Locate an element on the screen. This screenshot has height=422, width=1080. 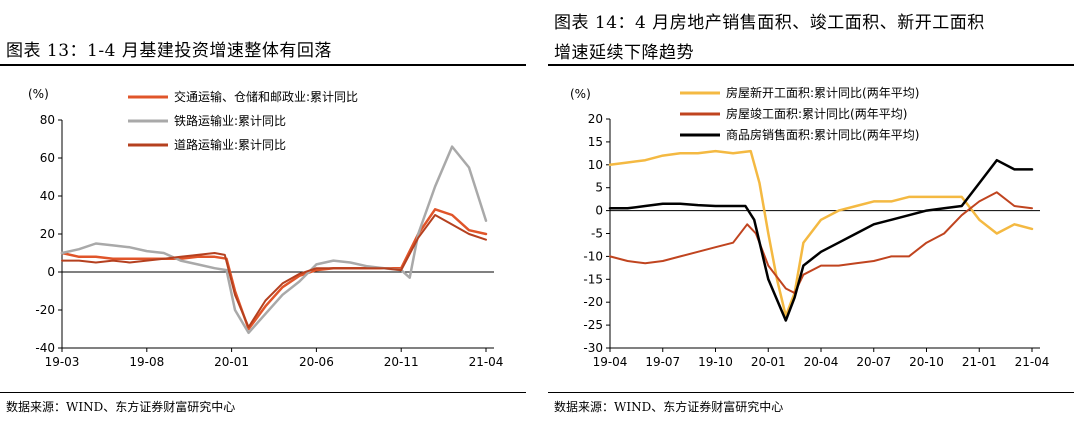
y-tick-label: 10 is located at coordinates (595, 165).